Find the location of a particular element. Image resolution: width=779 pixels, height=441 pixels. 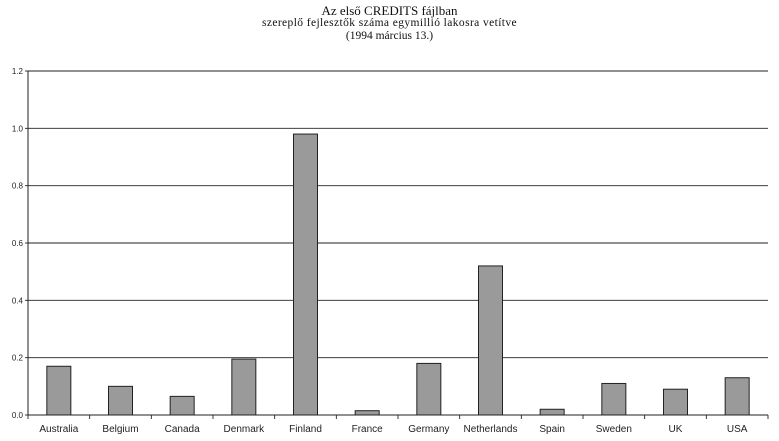

y-tick-label: 0.6 is located at coordinates (18, 243).